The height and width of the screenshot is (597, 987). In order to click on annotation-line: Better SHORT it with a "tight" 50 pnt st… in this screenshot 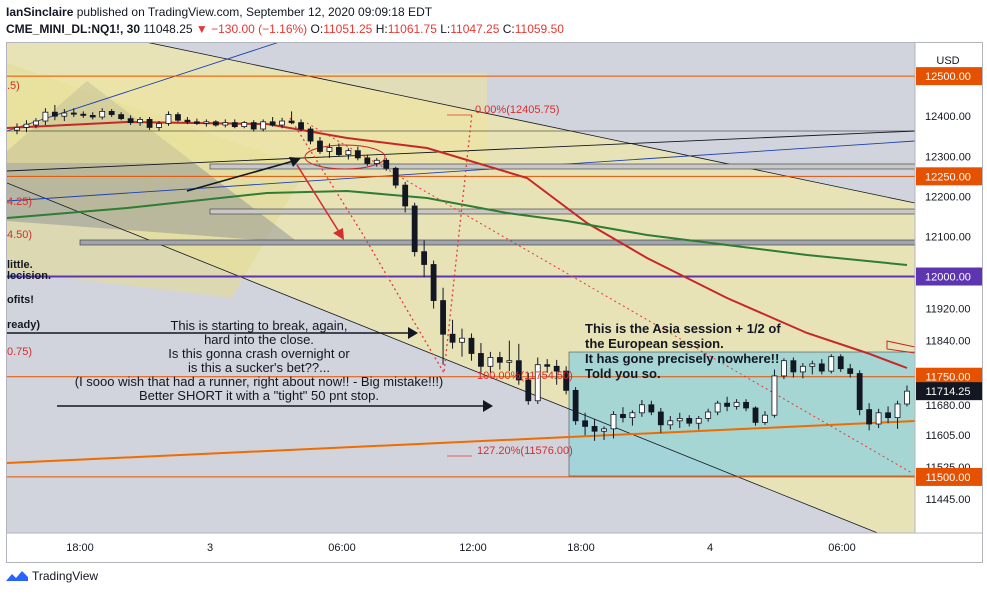, I will do `click(259, 395)`.